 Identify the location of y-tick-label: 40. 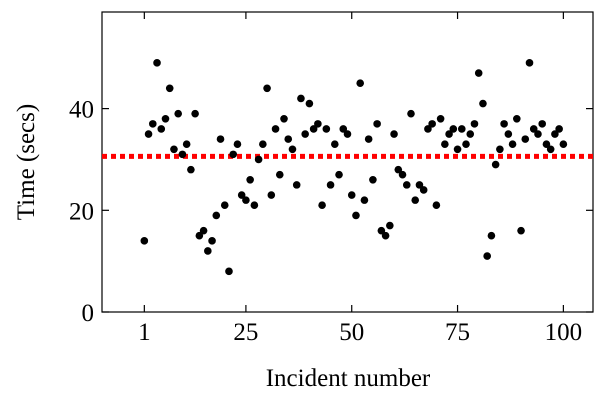
(81, 110).